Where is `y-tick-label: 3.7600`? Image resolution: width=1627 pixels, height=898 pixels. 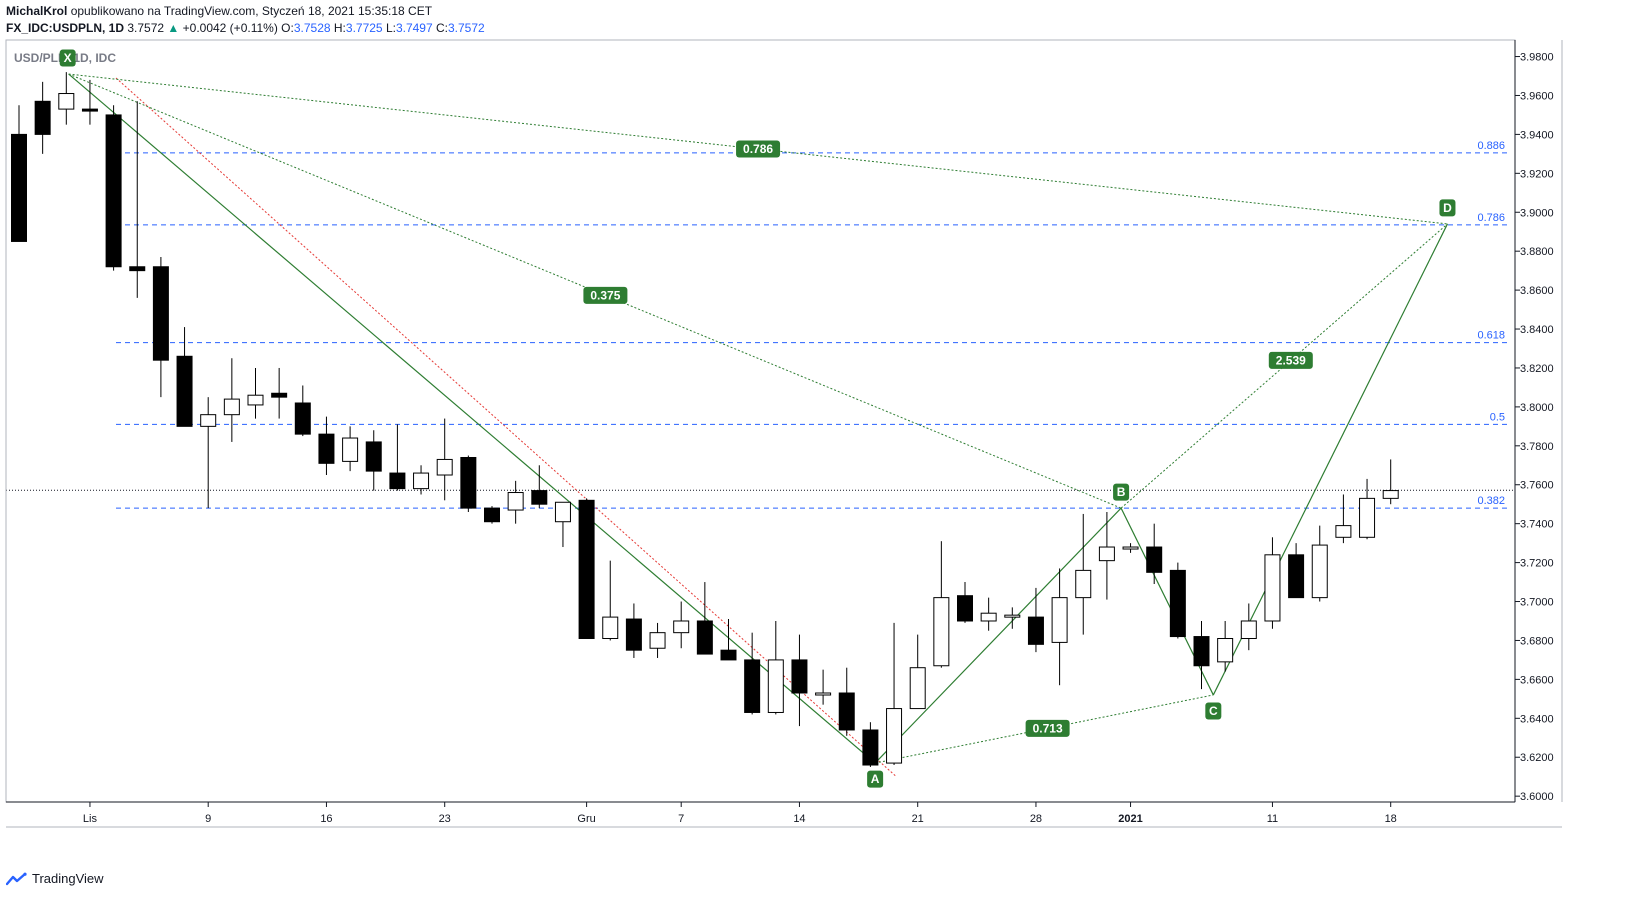 y-tick-label: 3.7600 is located at coordinates (1537, 486).